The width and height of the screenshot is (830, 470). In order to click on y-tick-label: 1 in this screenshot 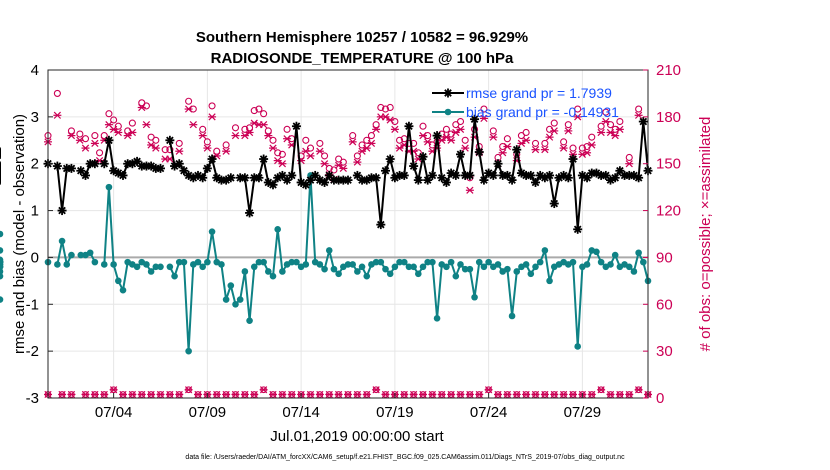, I will do `click(35, 211)`.